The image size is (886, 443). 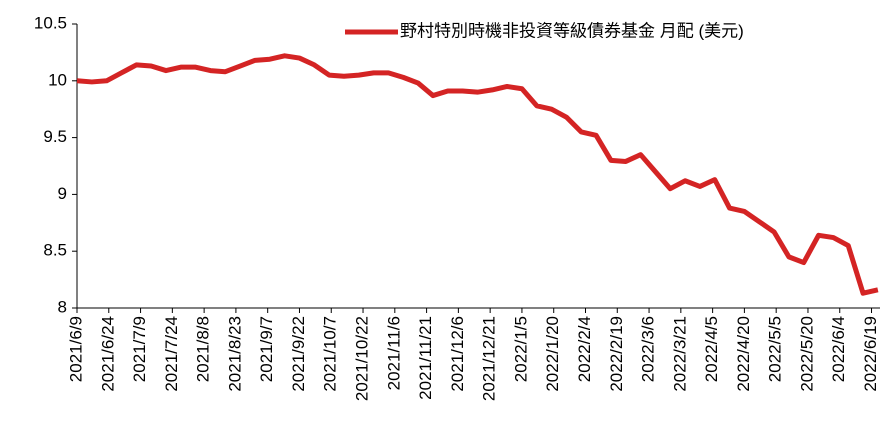 What do you see at coordinates (393, 353) in the screenshot?
I see `x-tick-label: 2021/11/6` at bounding box center [393, 353].